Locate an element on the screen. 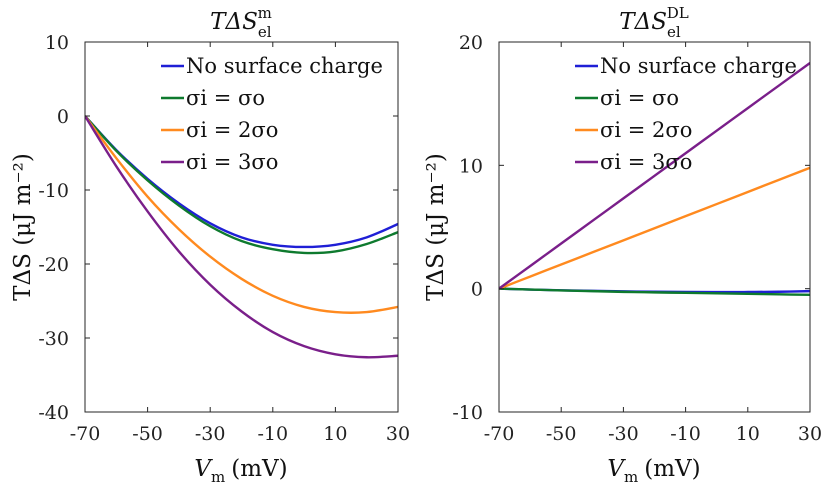  left-x-tick-label: 30 is located at coordinates (398, 434).